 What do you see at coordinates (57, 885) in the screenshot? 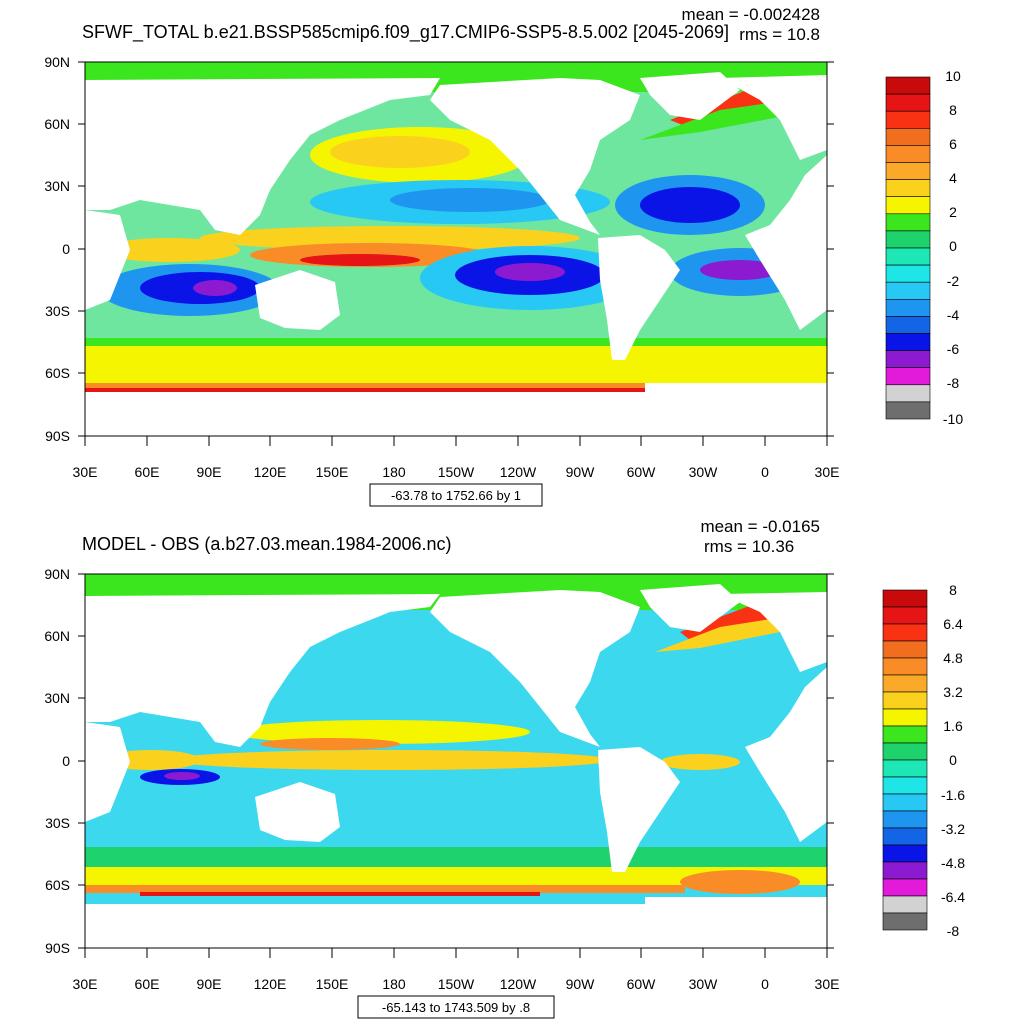
I see `bottom-lat-label: 60S` at bounding box center [57, 885].